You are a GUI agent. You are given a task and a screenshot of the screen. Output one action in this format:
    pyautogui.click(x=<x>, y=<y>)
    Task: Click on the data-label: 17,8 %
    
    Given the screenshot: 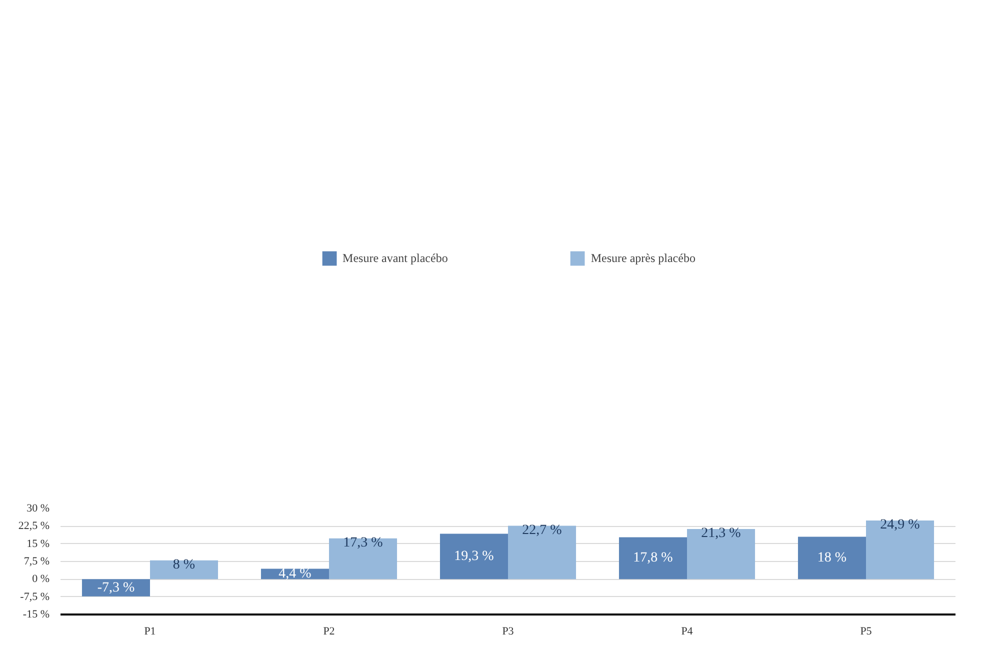 What is the action you would take?
    pyautogui.click(x=653, y=558)
    